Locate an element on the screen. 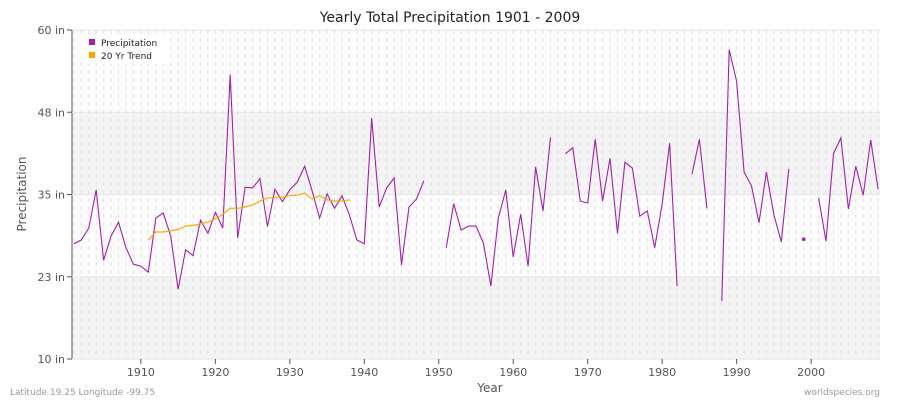 The width and height of the screenshot is (900, 404). legend-label-precipitation: Precipitation is located at coordinates (129, 44).